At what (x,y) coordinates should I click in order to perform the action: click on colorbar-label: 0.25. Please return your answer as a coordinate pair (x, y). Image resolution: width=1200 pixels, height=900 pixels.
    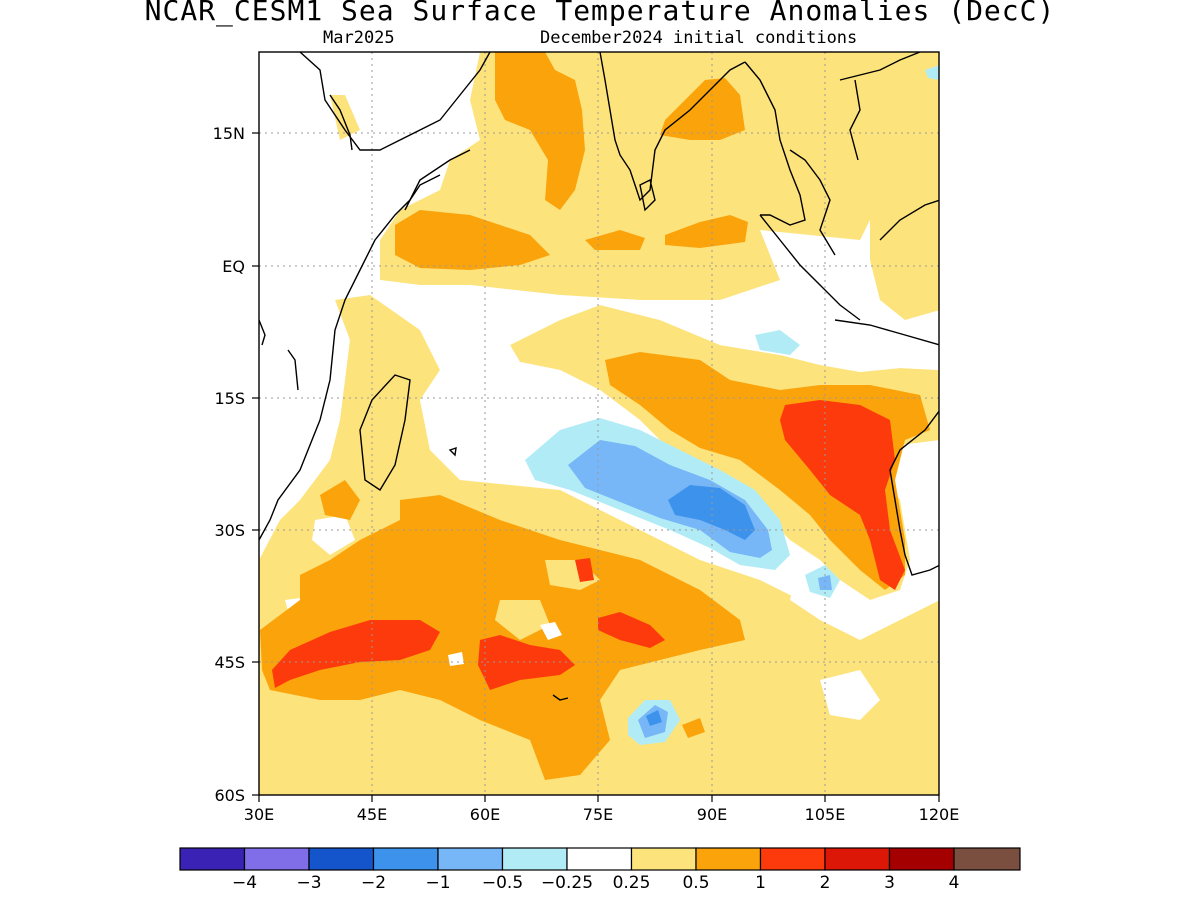
    Looking at the image, I should click on (632, 883).